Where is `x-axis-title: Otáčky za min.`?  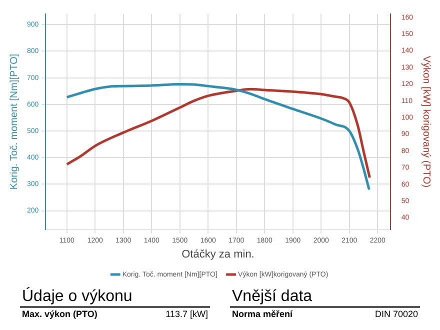
x-axis-title: Otáčky za min. is located at coordinates (218, 254).